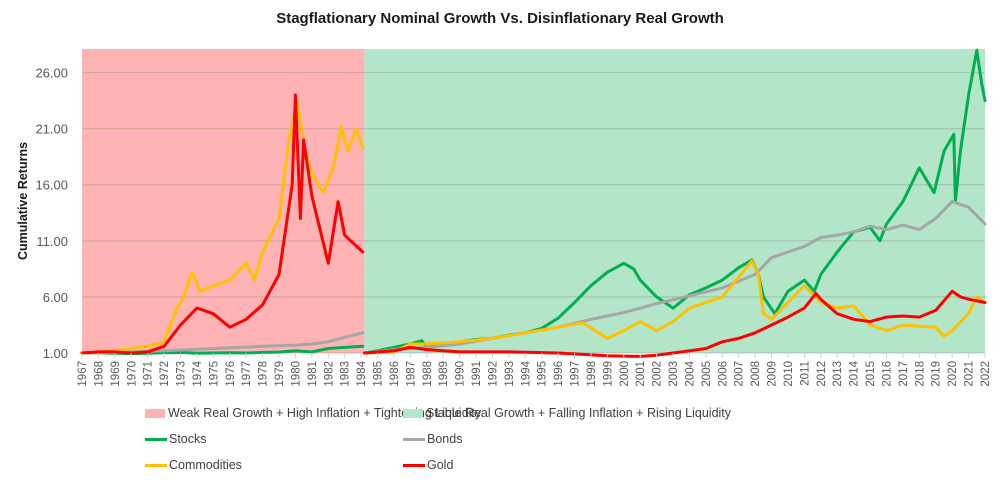 The image size is (1000, 484). What do you see at coordinates (970, 374) in the screenshot?
I see `x-tick-label: 2021` at bounding box center [970, 374].